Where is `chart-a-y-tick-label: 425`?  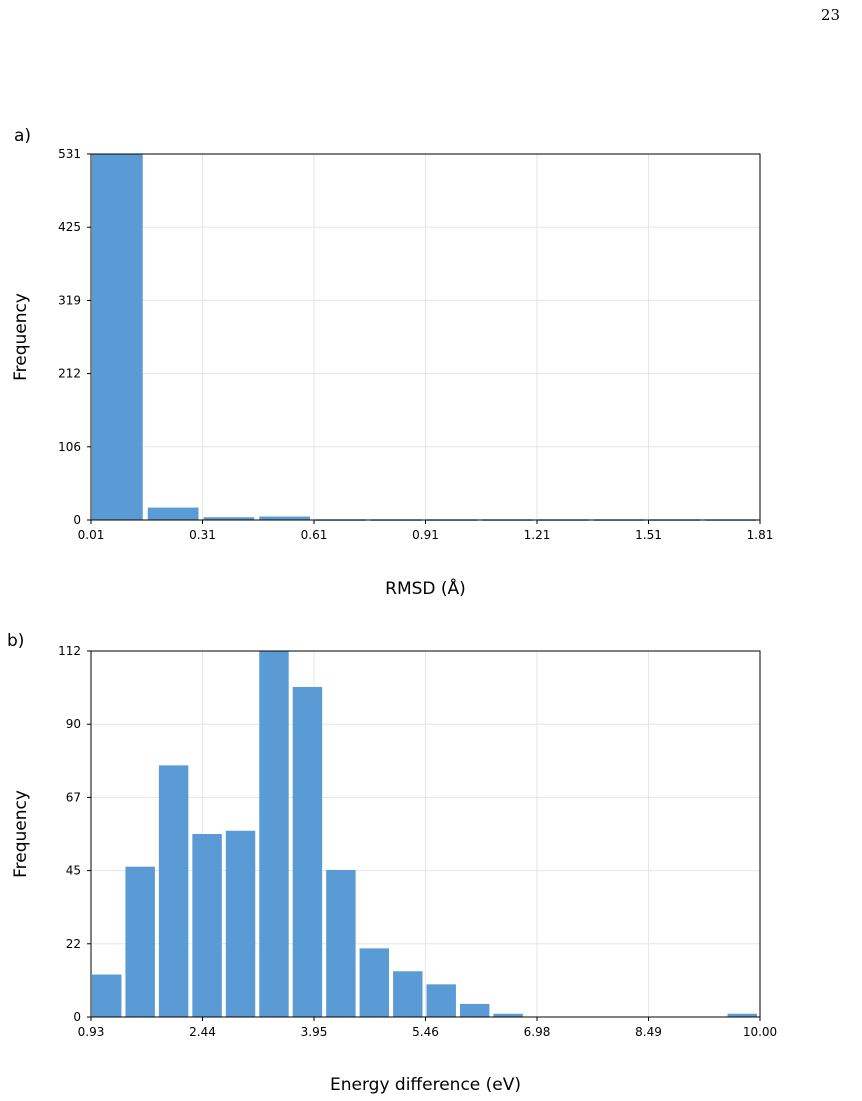 chart-a-y-tick-label: 425 is located at coordinates (69, 227).